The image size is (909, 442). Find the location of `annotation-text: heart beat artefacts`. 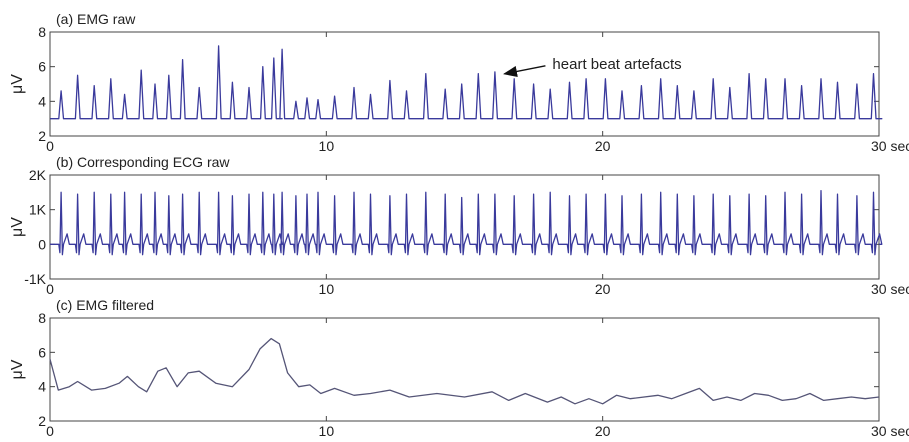

annotation-text: heart beat artefacts is located at coordinates (616, 64).